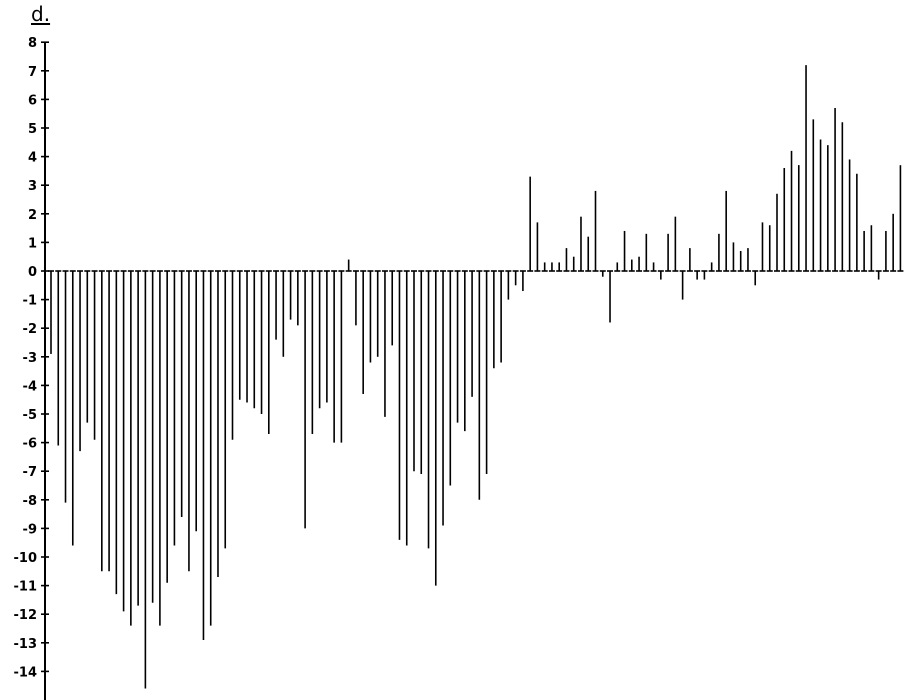  I want to click on y-tick-label: -2, so click(30, 329).